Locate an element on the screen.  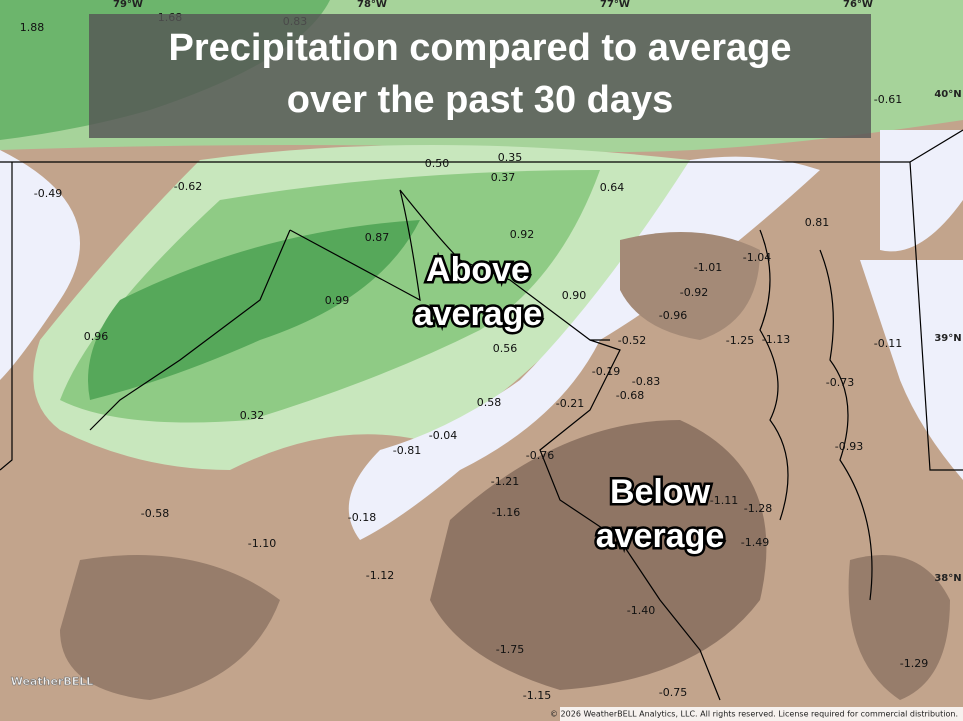
station-value: 0.50 is located at coordinates (437, 163).